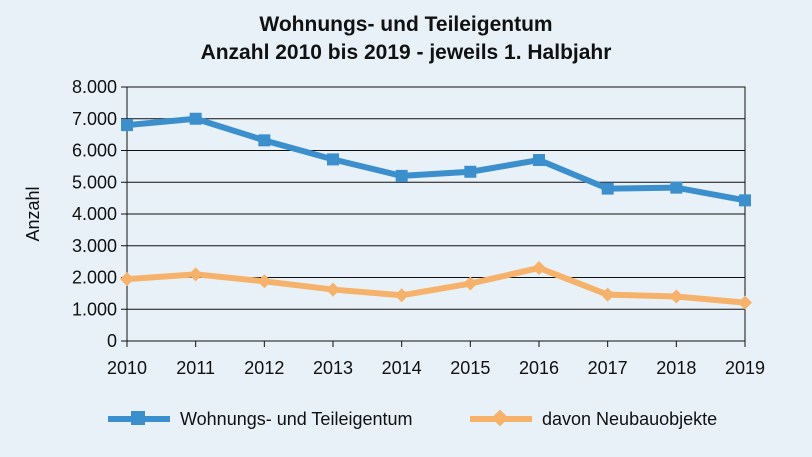 This screenshot has width=812, height=457. What do you see at coordinates (33, 213) in the screenshot?
I see `y-axis-label: Anzahl` at bounding box center [33, 213].